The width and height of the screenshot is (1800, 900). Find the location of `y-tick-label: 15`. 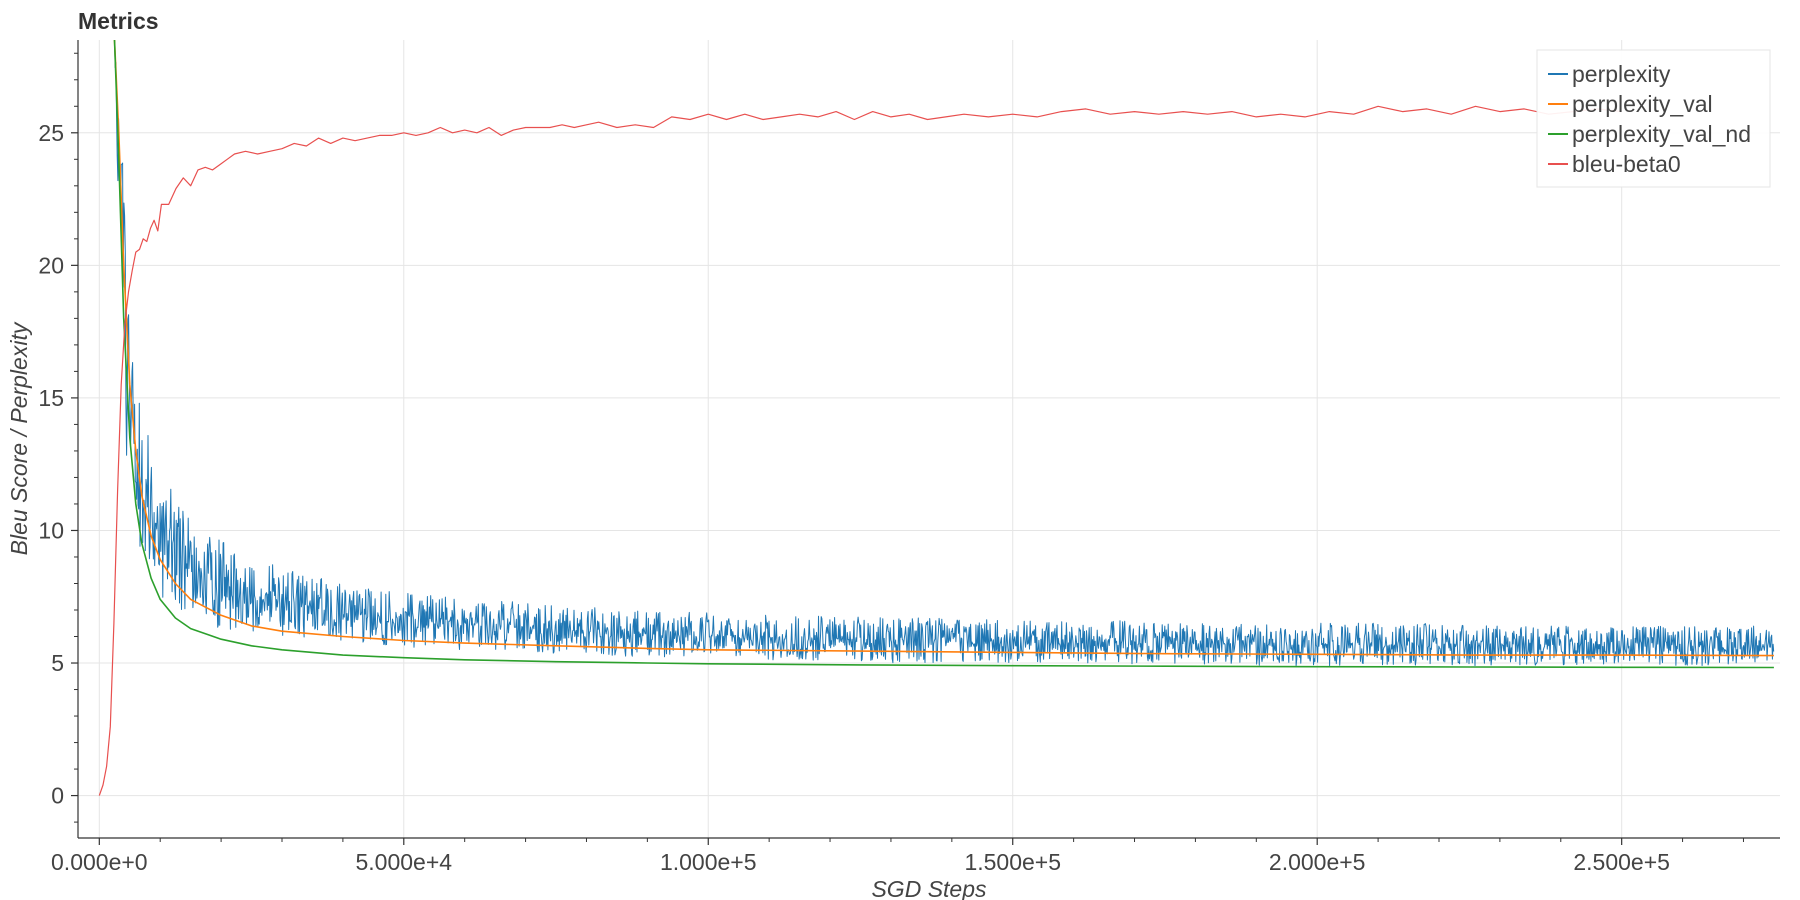

y-tick-label: 15 is located at coordinates (51, 398).